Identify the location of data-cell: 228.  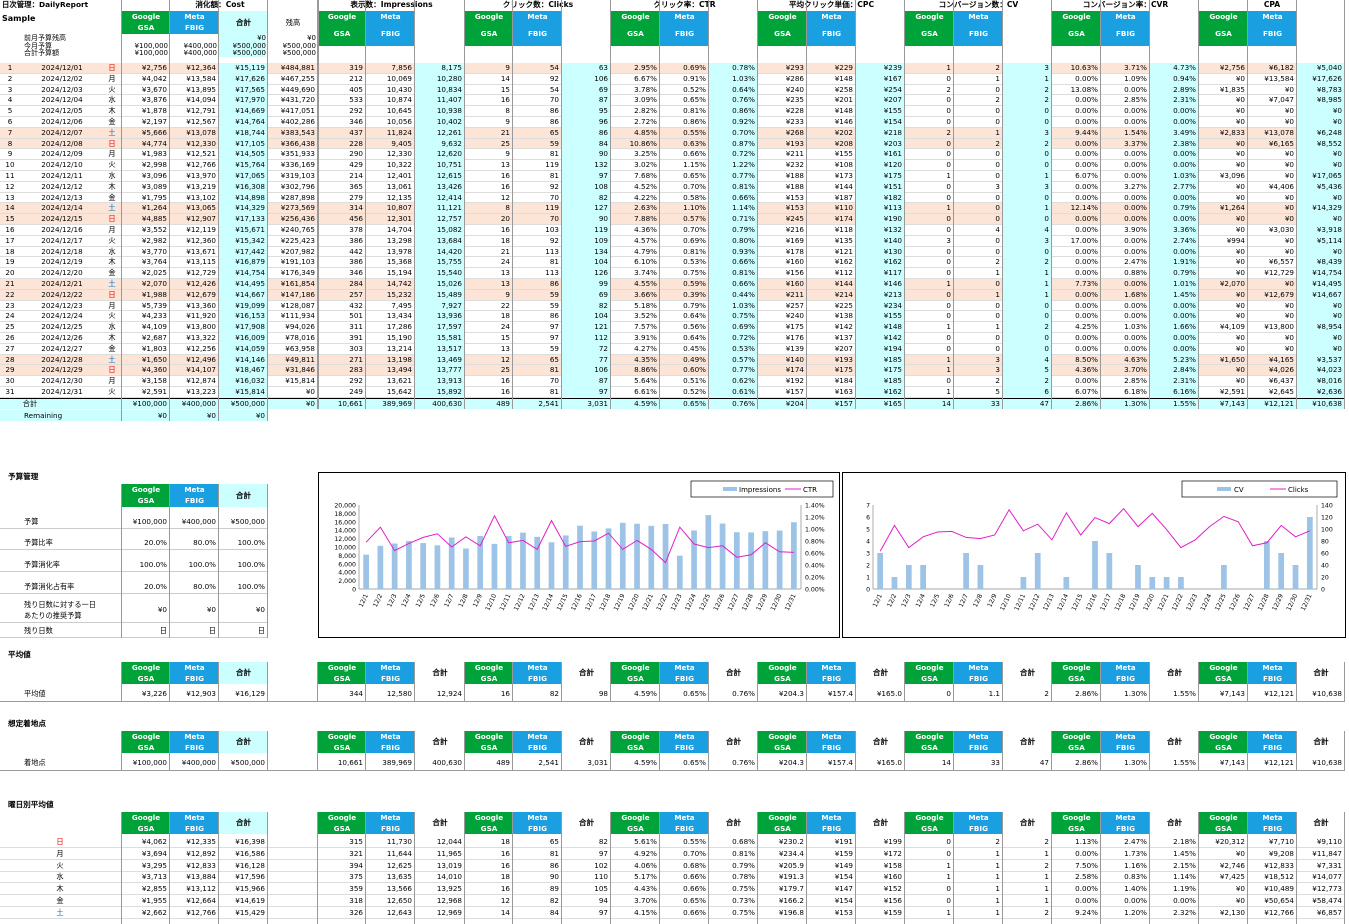
(356, 143).